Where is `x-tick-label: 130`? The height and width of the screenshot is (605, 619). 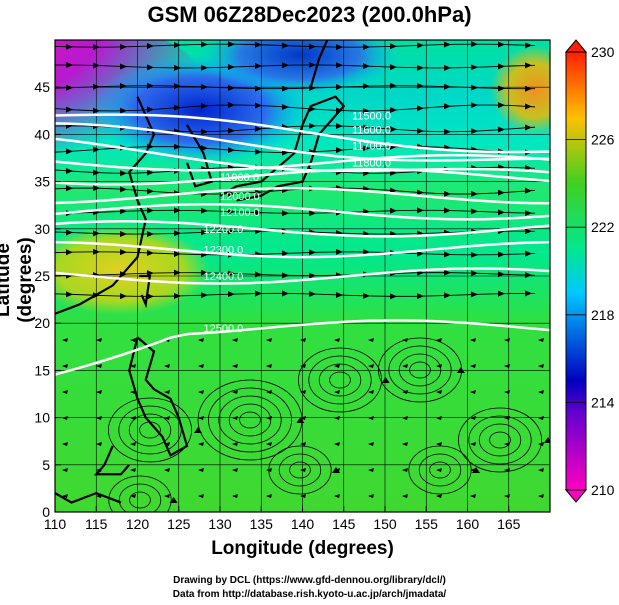 x-tick-label: 130 is located at coordinates (220, 524).